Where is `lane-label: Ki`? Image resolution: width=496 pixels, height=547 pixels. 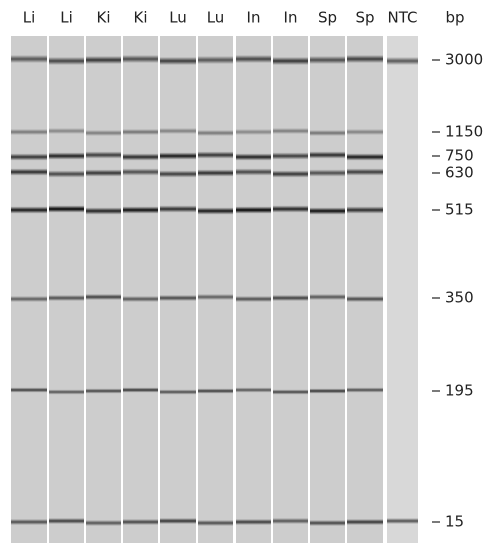 lane-label: Ki is located at coordinates (140, 18).